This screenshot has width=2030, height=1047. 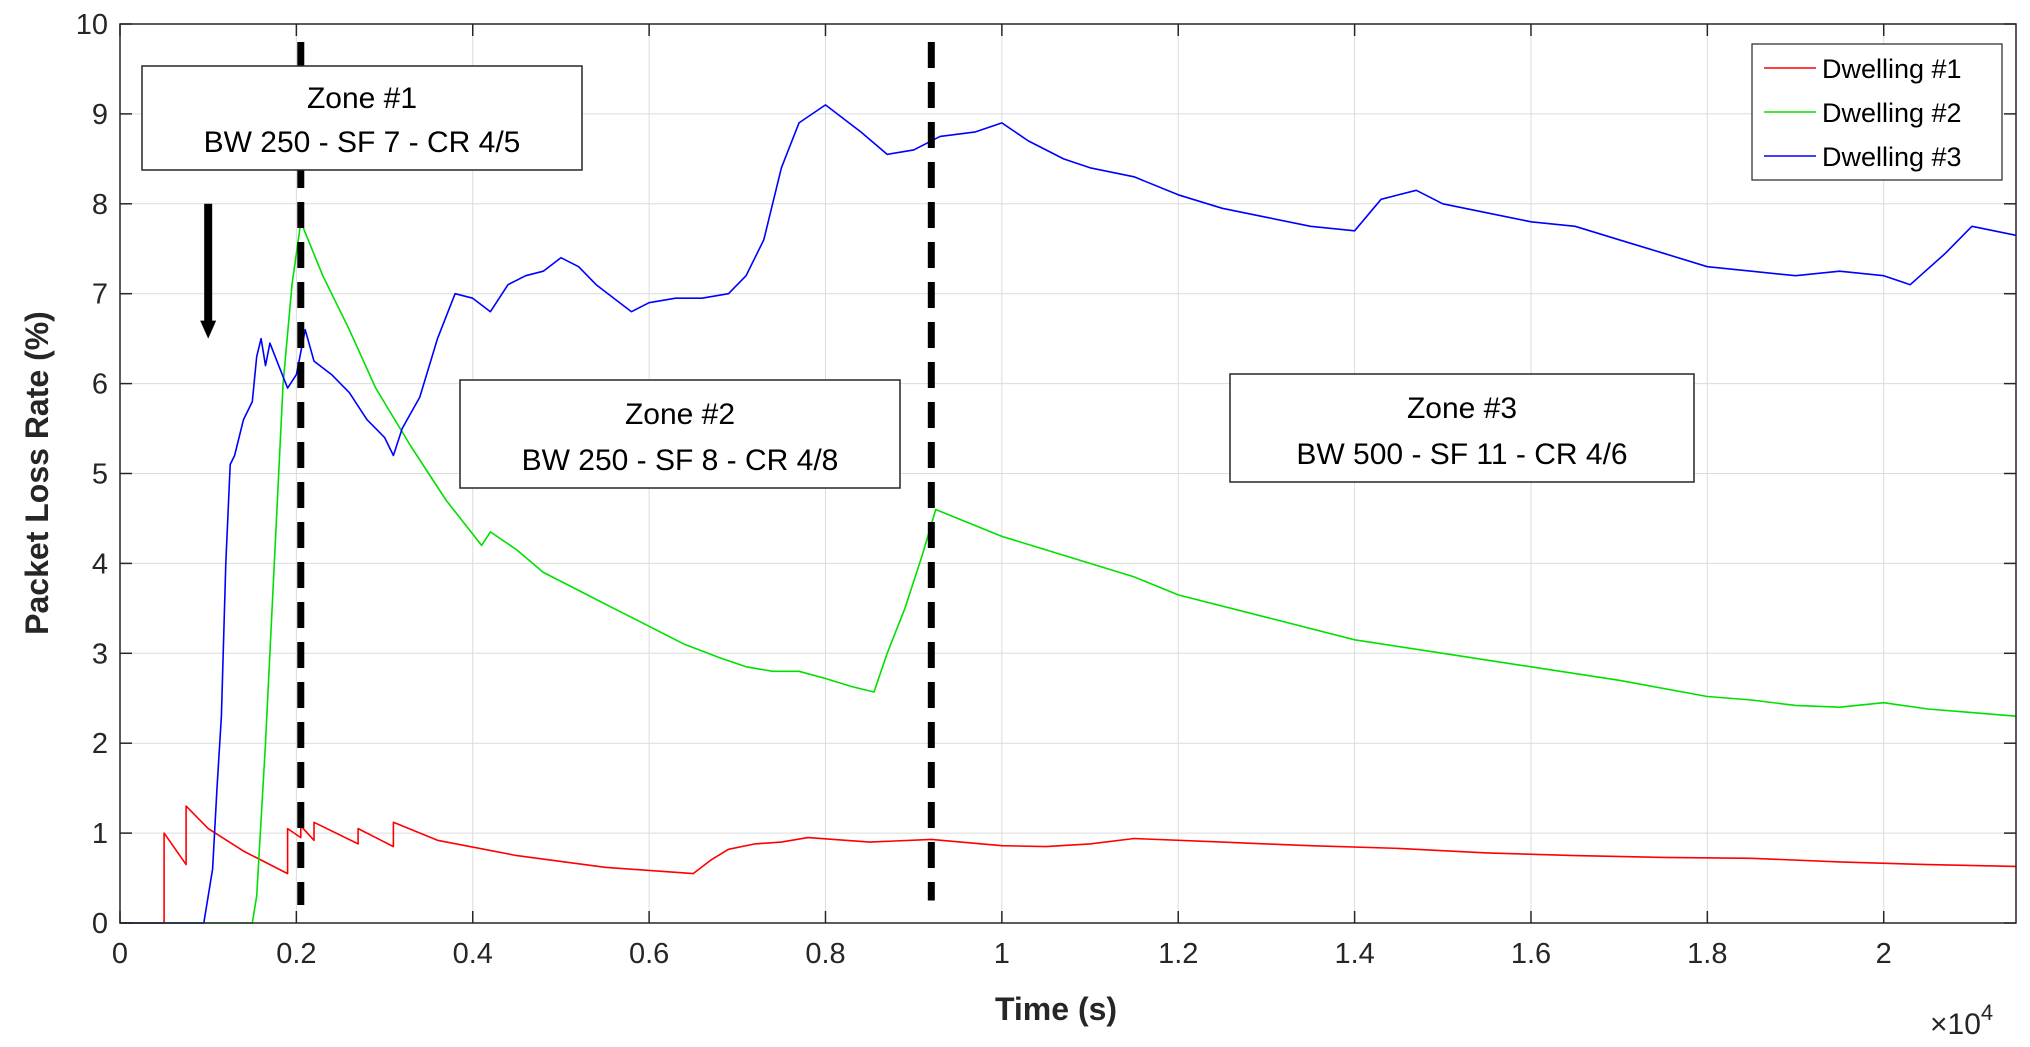 What do you see at coordinates (100, 834) in the screenshot?
I see `y-tick-label: 1` at bounding box center [100, 834].